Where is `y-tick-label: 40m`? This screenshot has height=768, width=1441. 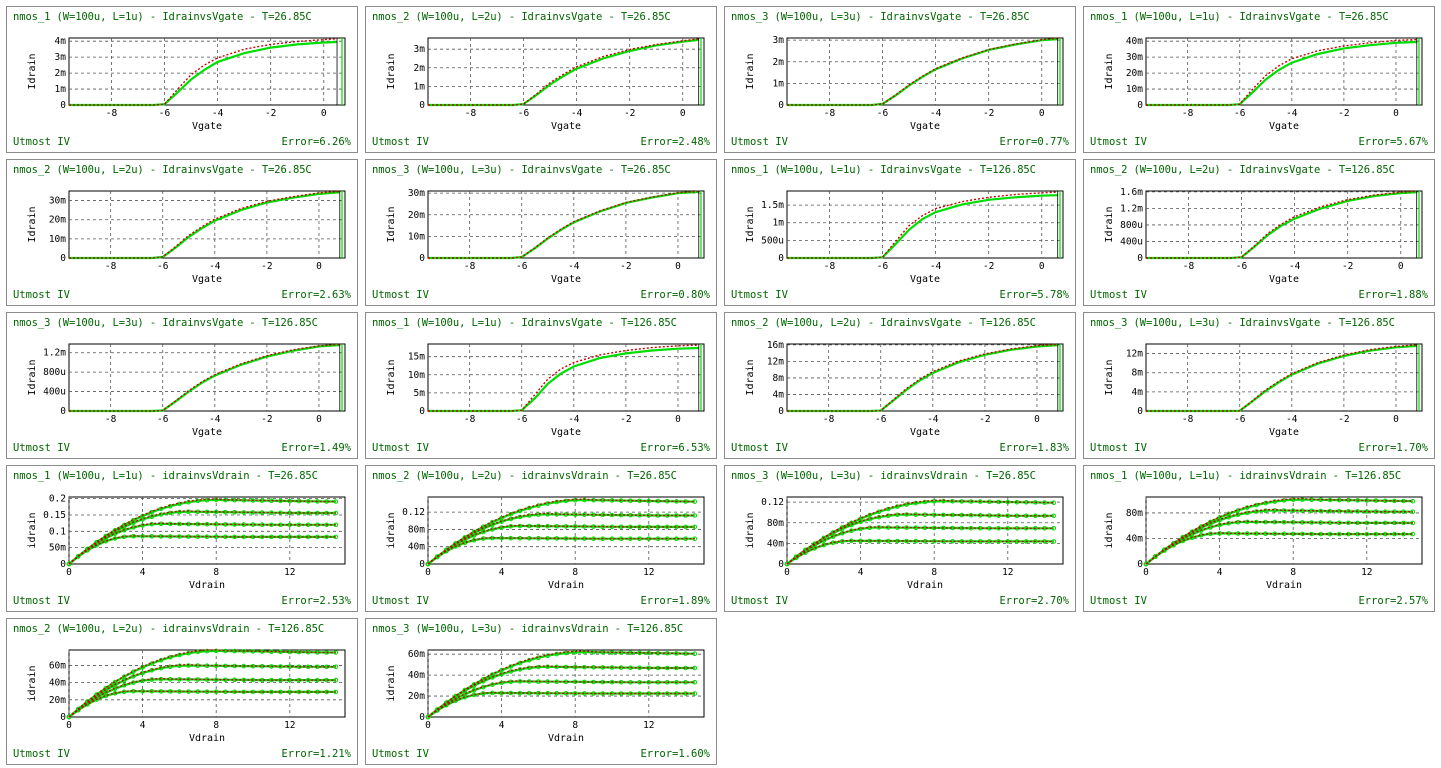 y-tick-label: 40m is located at coordinates (1134, 41).